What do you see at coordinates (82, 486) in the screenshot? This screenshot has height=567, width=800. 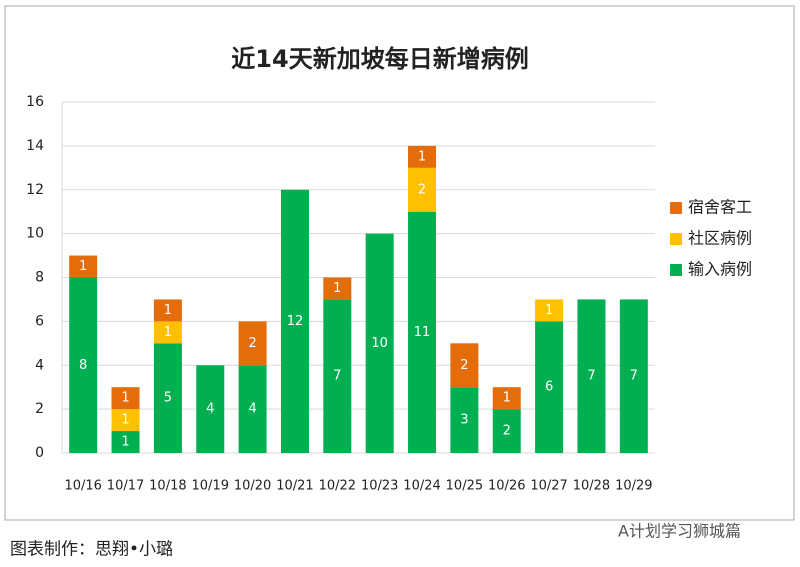 I see `x-tick-label: 10/16` at bounding box center [82, 486].